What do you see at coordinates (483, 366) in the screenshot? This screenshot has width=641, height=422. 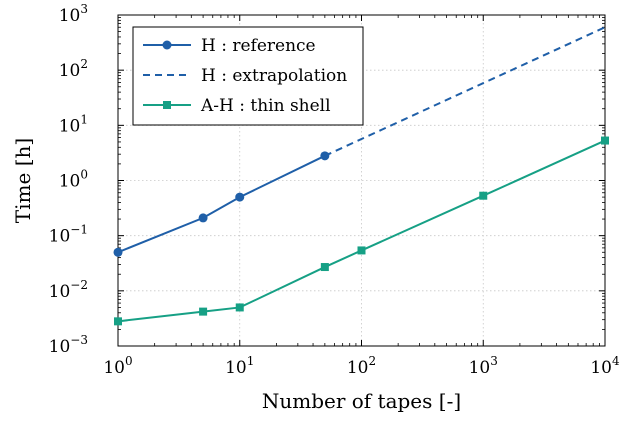 I see `x-tick-label: 10³` at bounding box center [483, 366].